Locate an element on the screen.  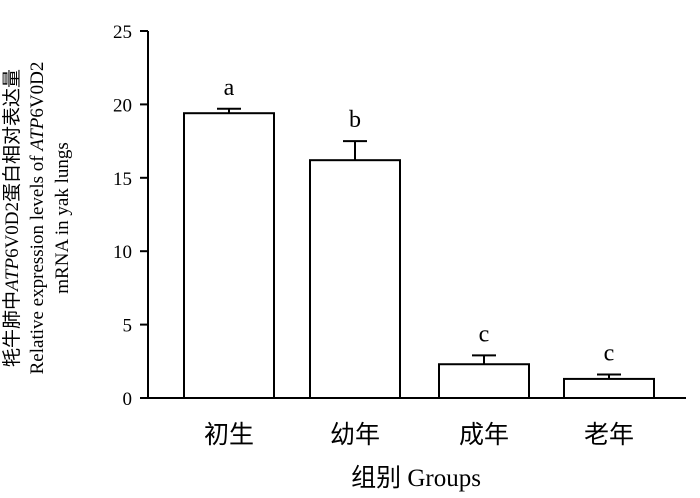
category-label: 成年 is located at coordinates (484, 435).